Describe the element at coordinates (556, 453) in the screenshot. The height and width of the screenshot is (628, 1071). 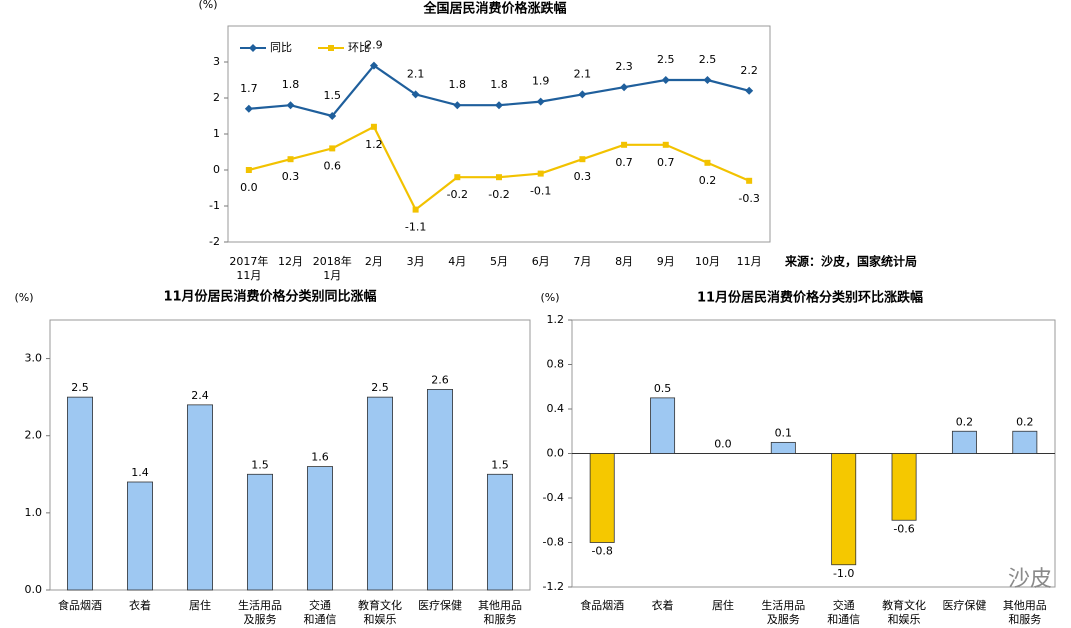
I see `y-tick-label: 0.0` at that location.